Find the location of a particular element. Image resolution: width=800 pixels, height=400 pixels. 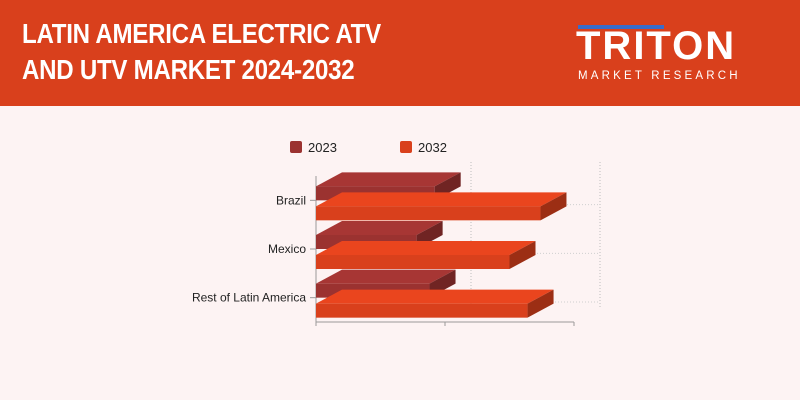

legend-label-2023: 2023 is located at coordinates (322, 147).